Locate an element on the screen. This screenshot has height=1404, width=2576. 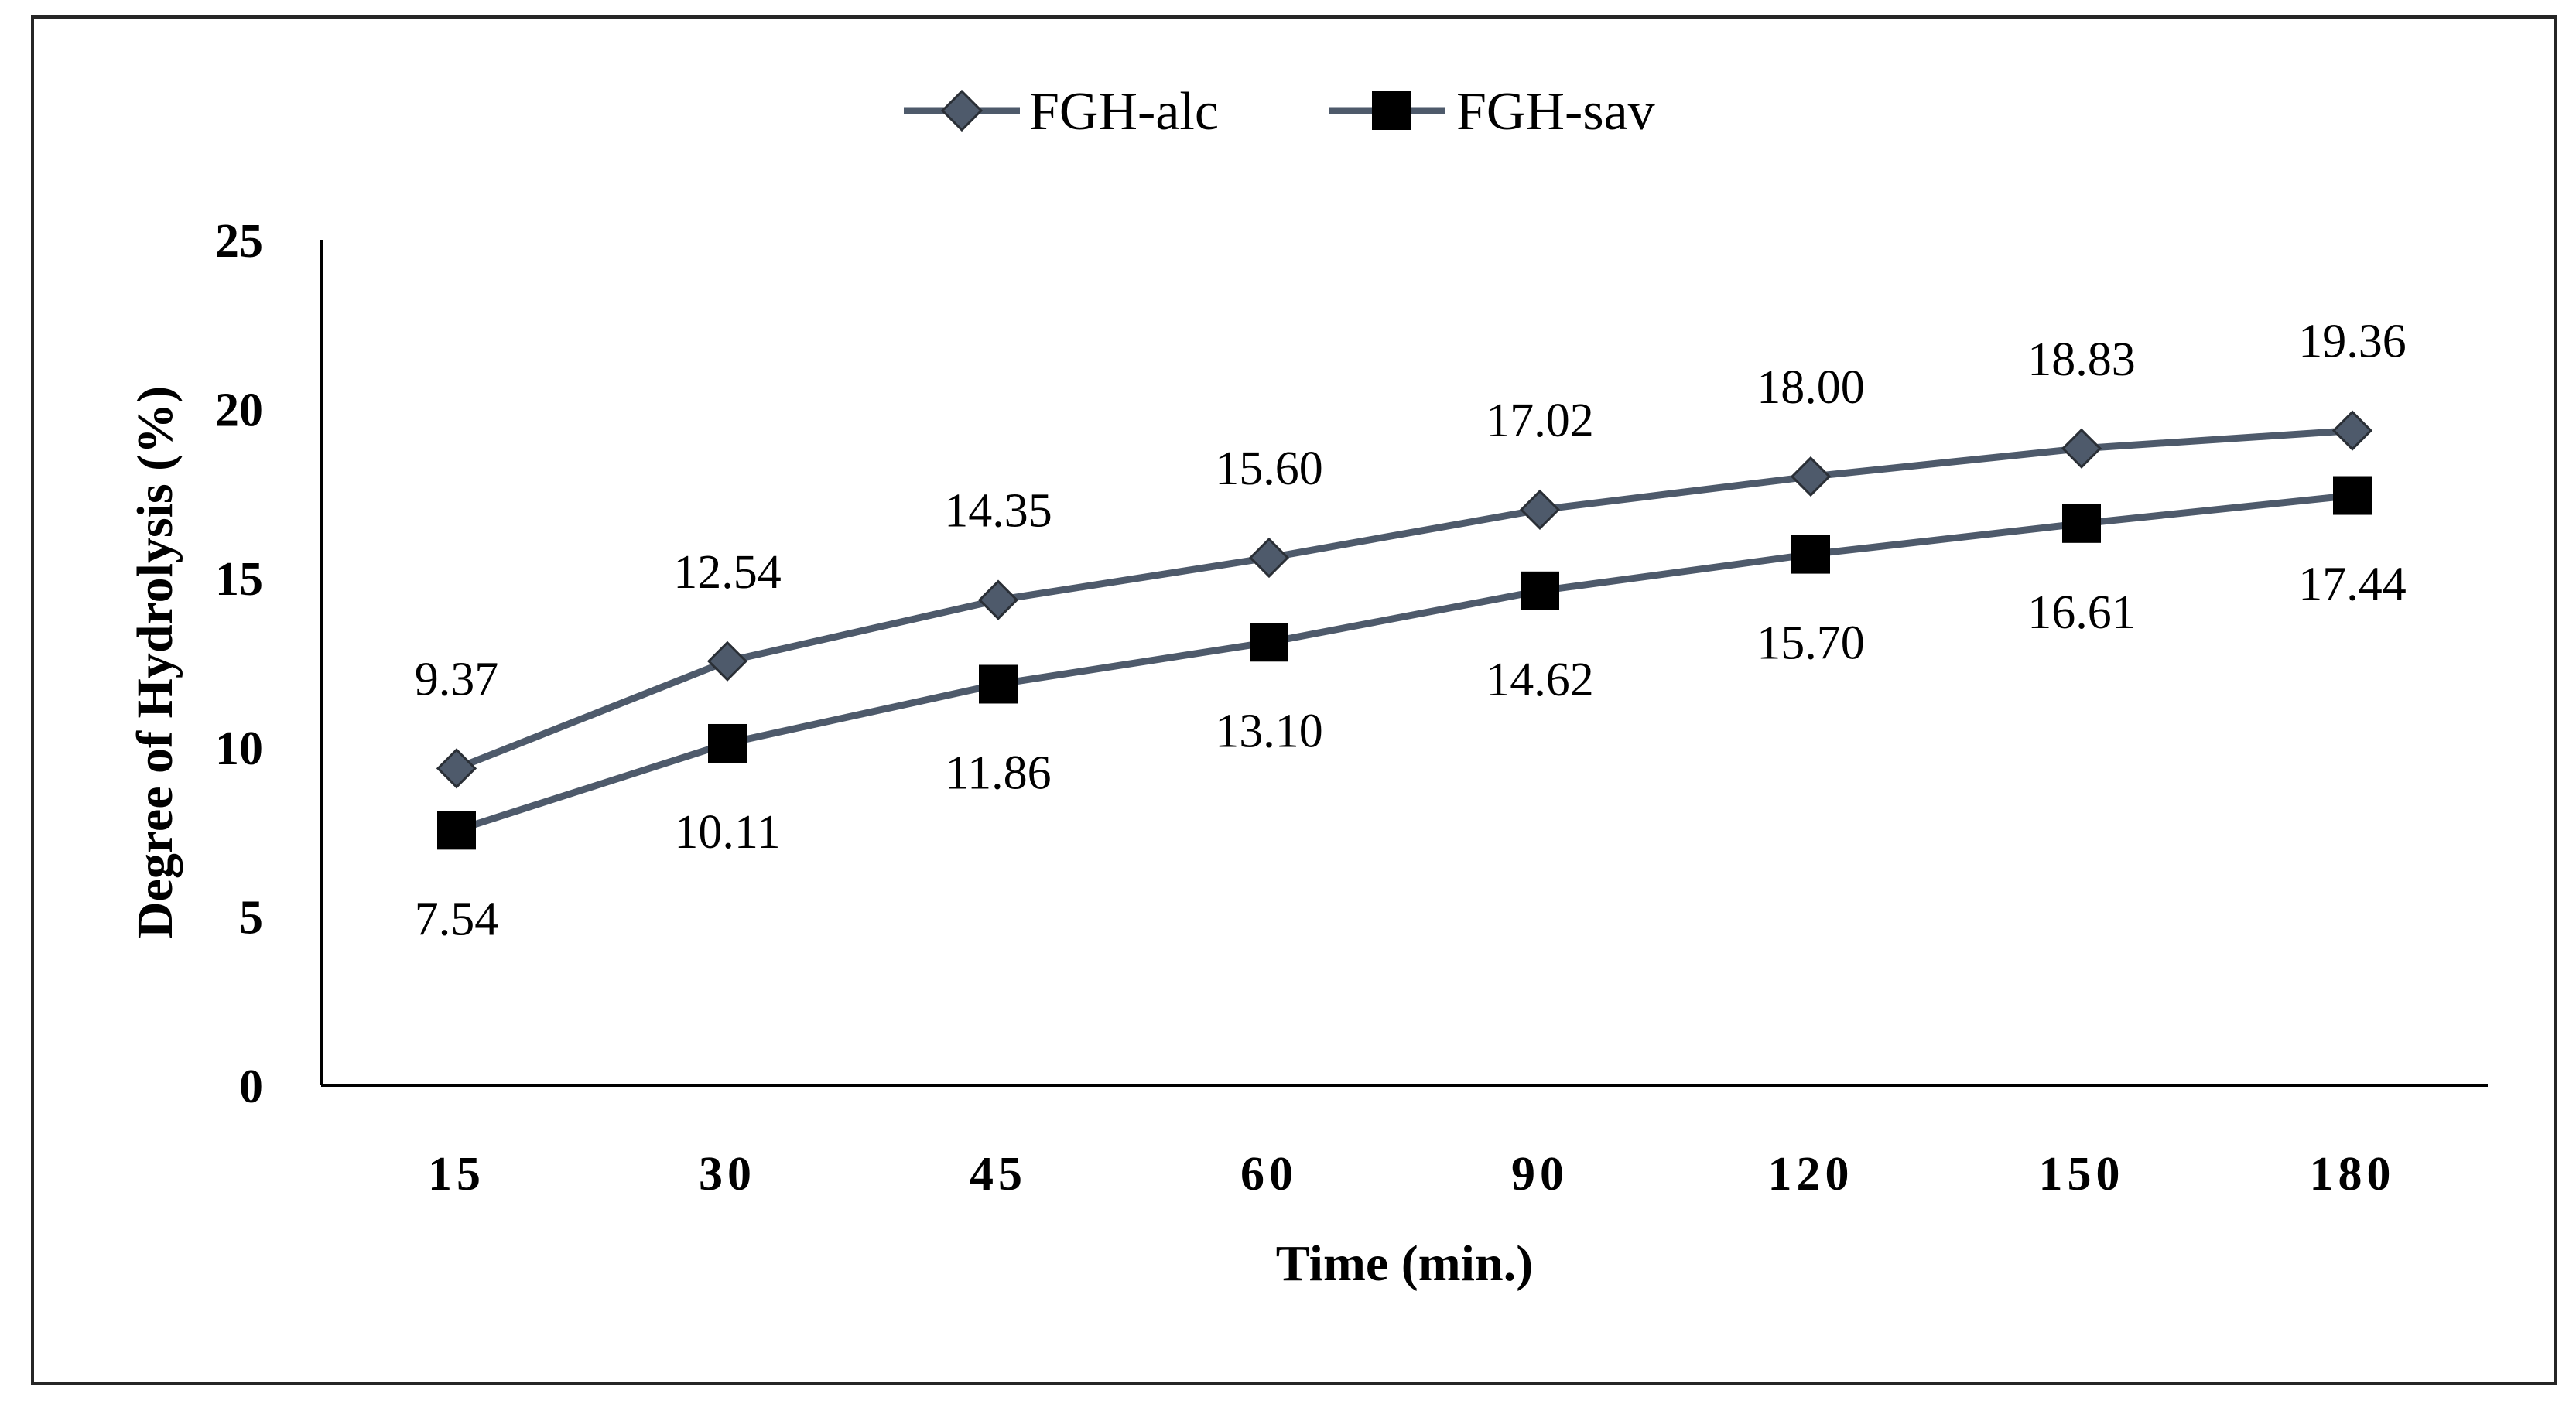
legend-marker-square-icon is located at coordinates (1392, 110).